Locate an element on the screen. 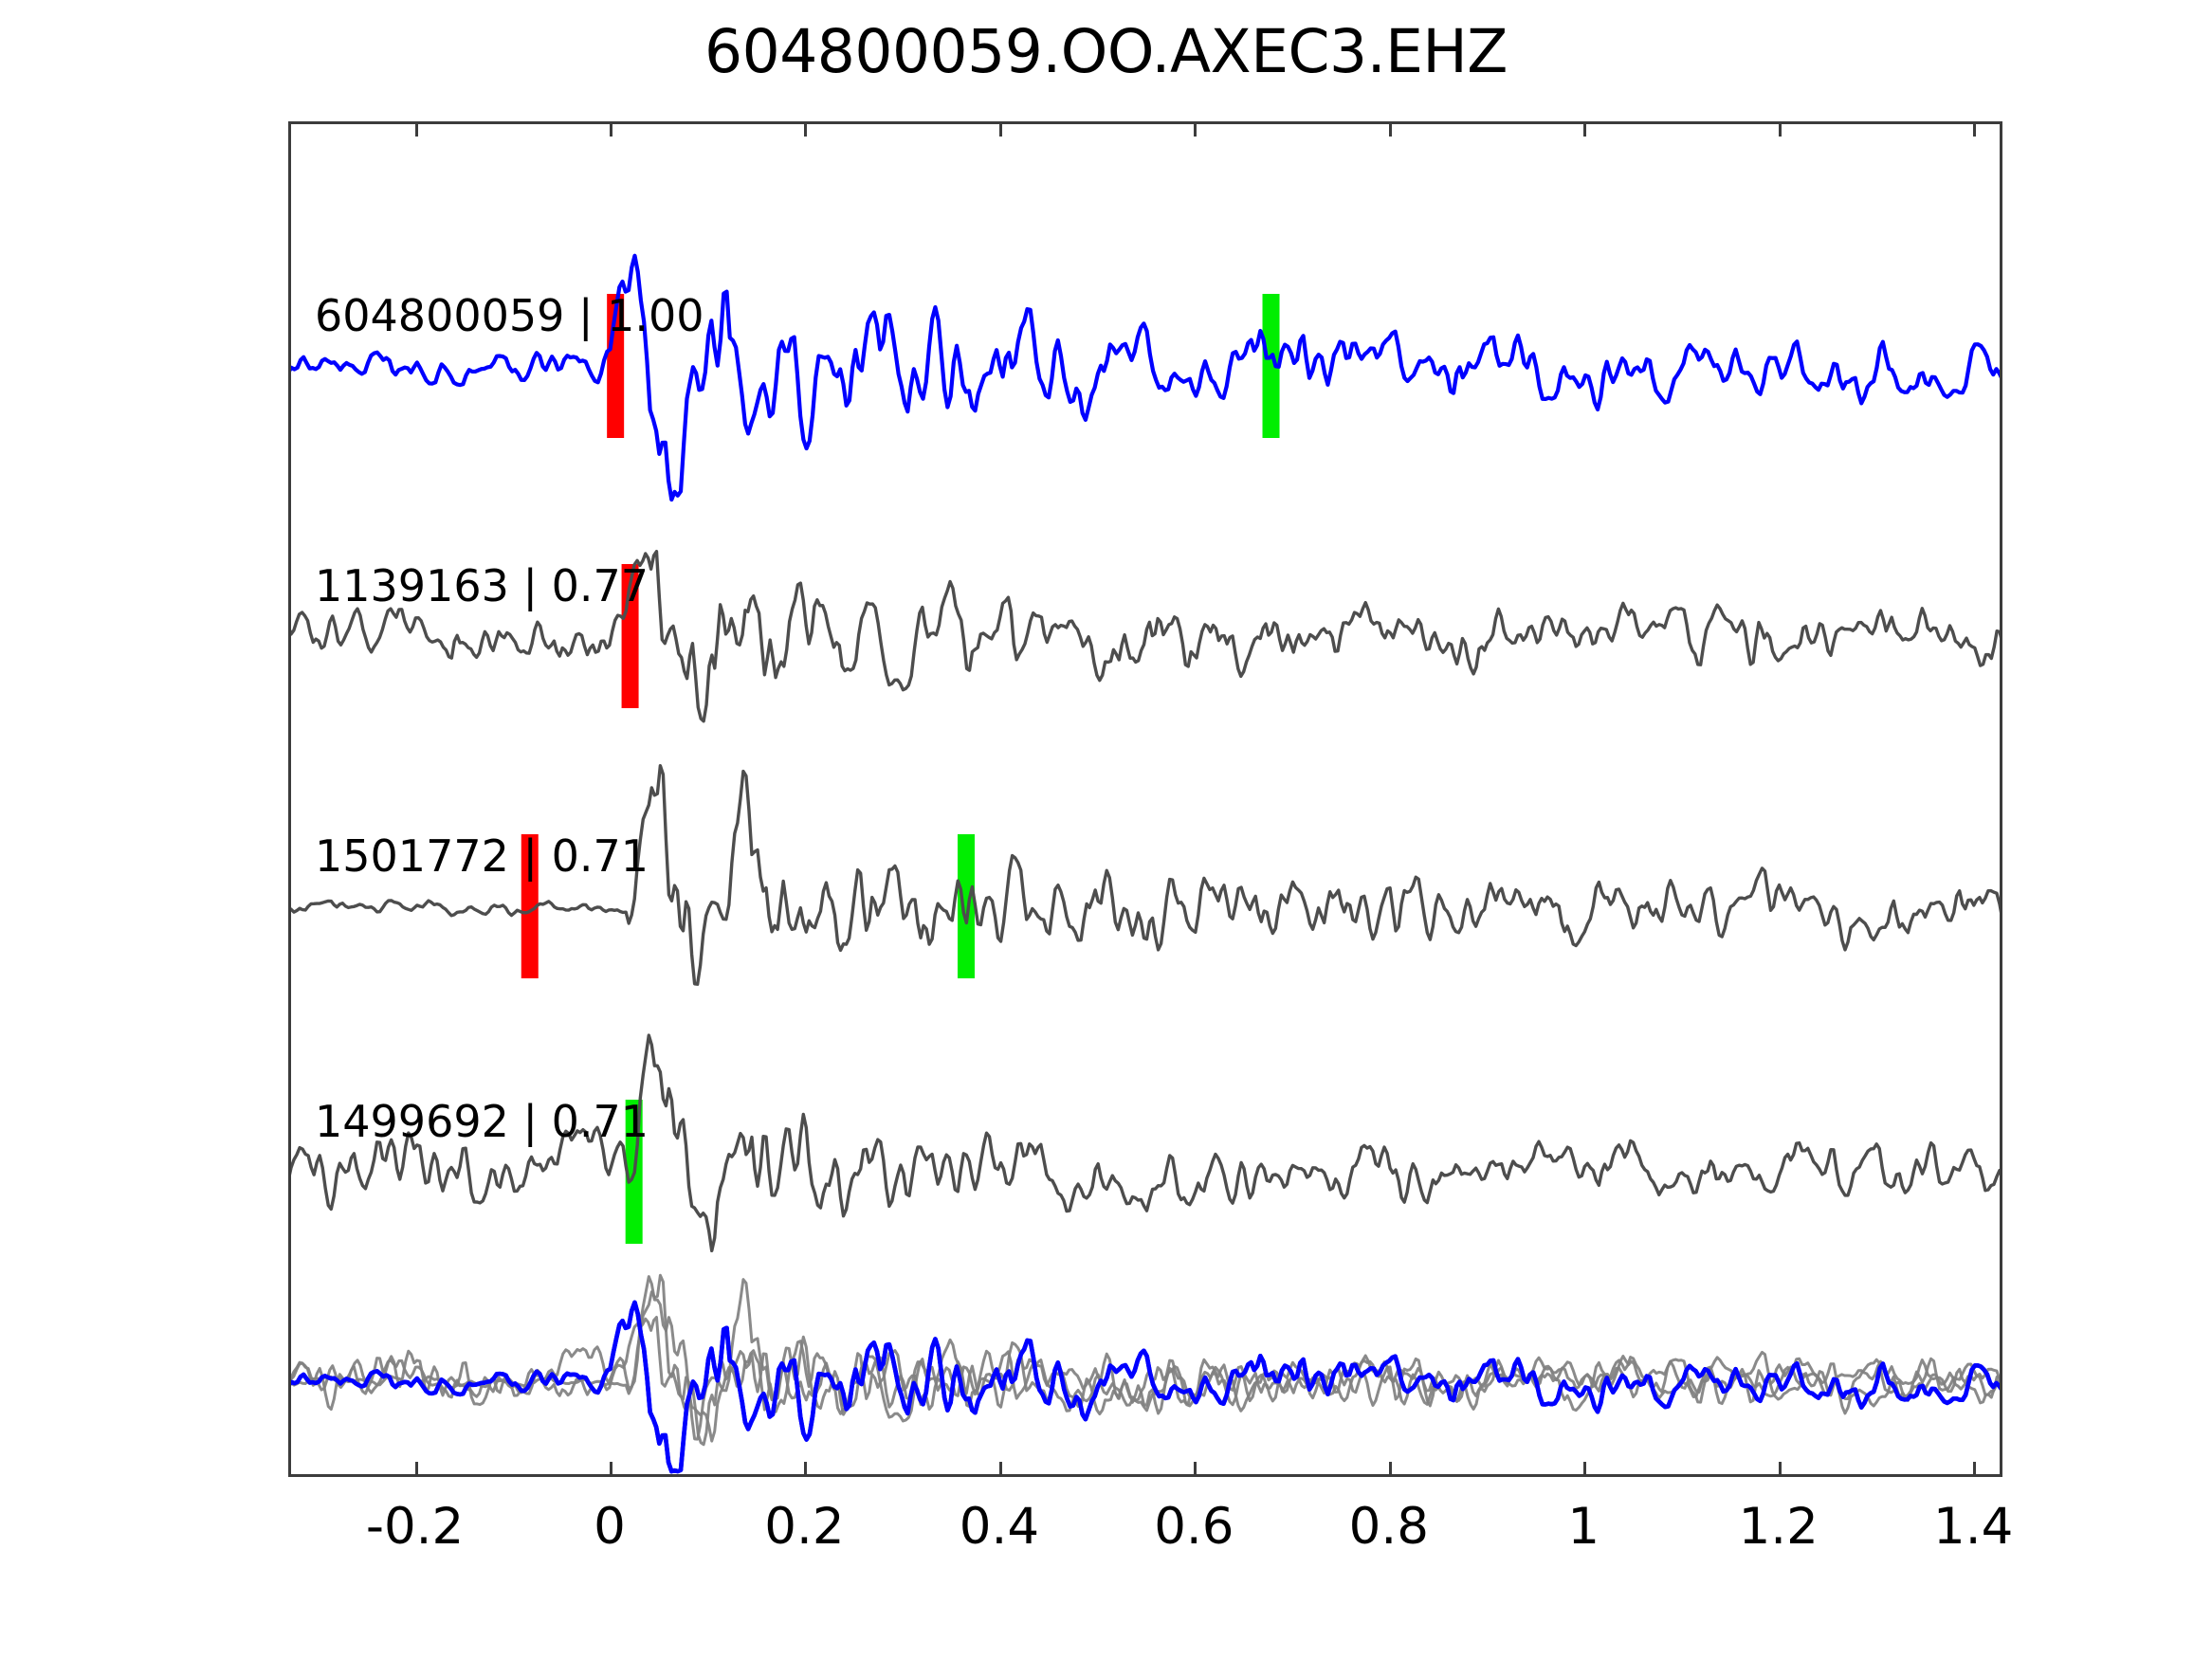 The image size is (2212, 1659). trace-label: 1499692 | 0.71 is located at coordinates (482, 1121).